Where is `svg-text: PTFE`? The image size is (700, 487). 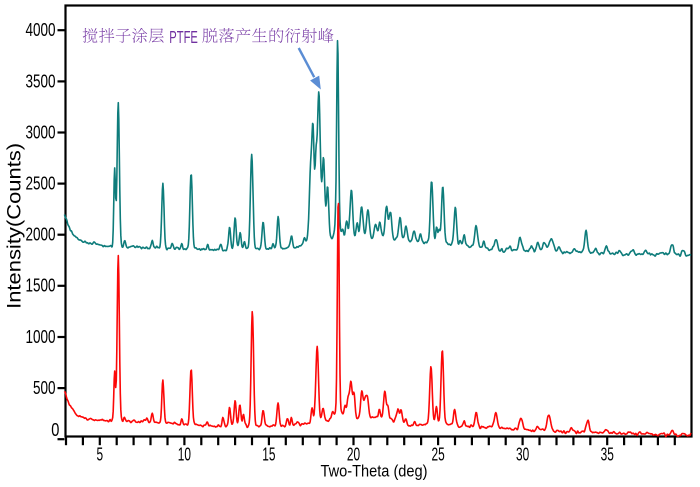 svg-text: PTFE is located at coordinates (183, 37).